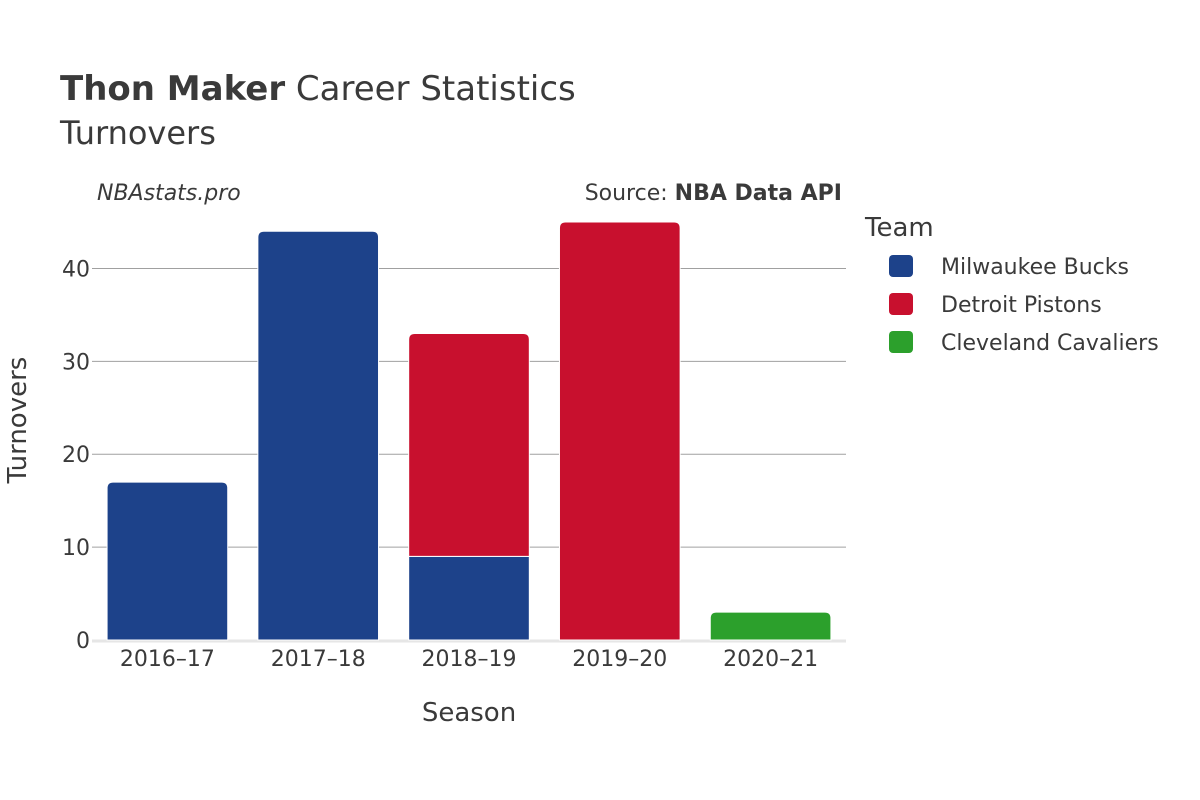 This screenshot has height=800, width=1200. What do you see at coordinates (83, 641) in the screenshot?
I see `y-tick-label: 0` at bounding box center [83, 641].